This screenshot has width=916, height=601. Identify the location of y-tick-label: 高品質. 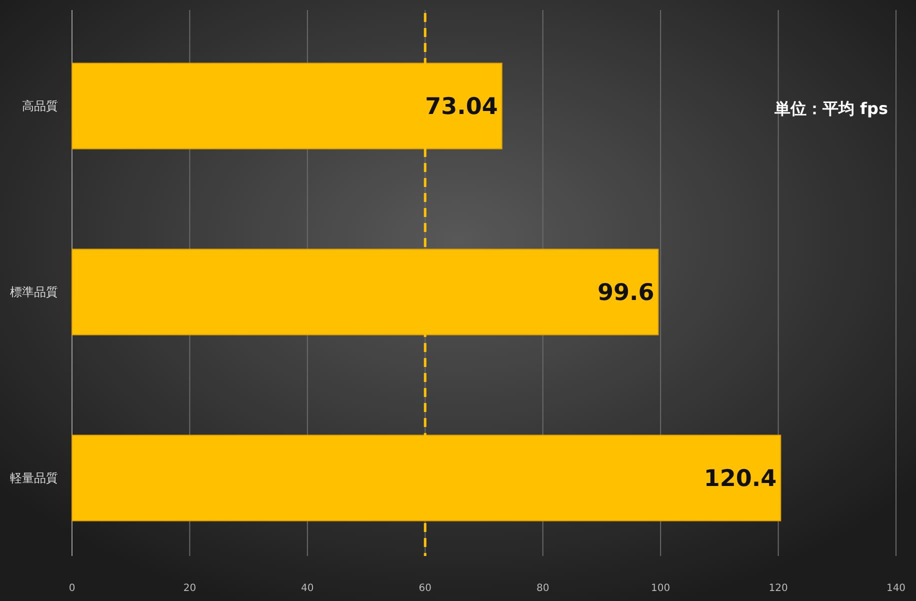
(40, 106).